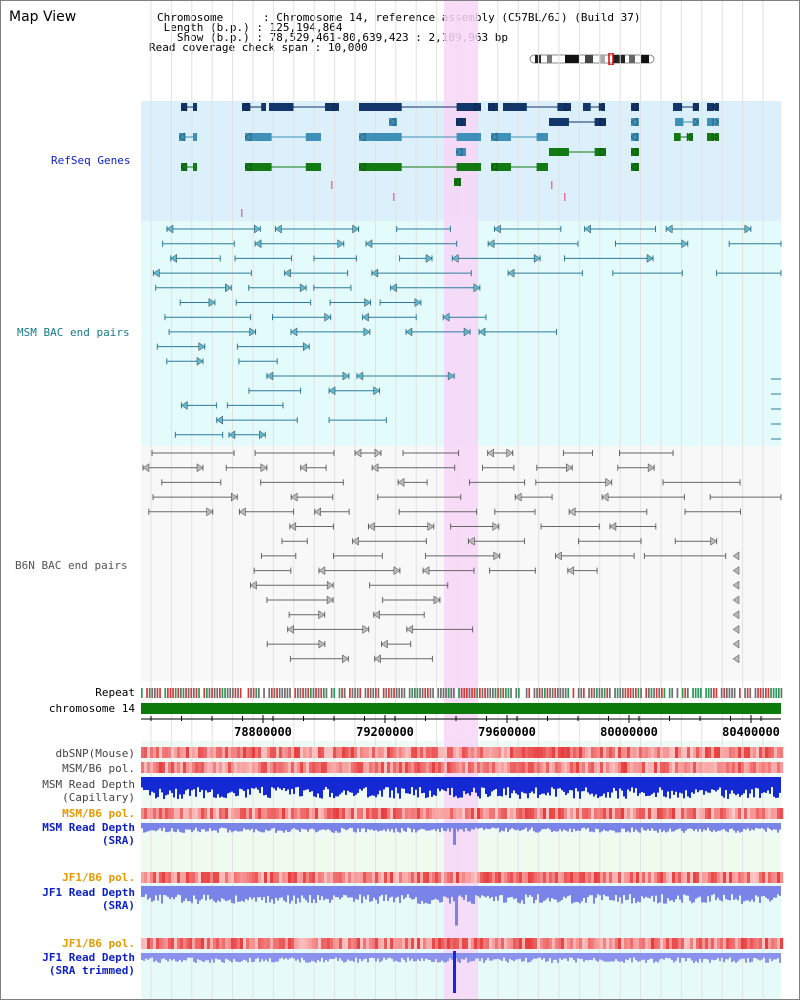  Describe the element at coordinates (634, 152) in the screenshot. I see `gene-arrow` at that location.